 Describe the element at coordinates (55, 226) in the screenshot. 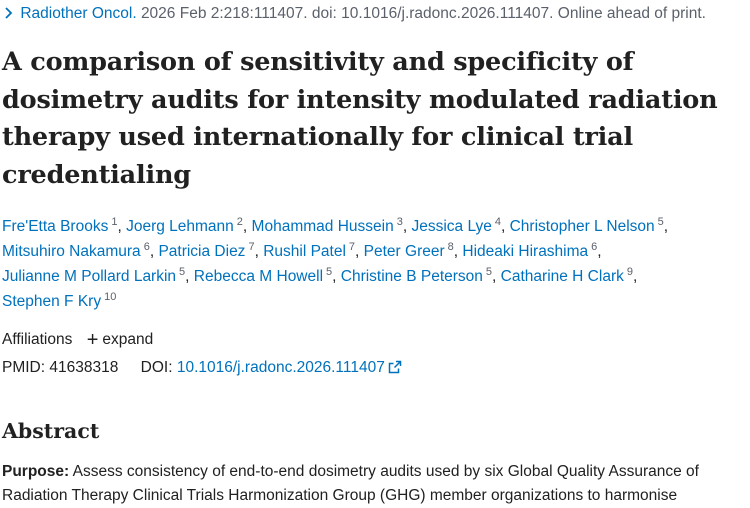

I see `author-link: Fre'Etta Brooks` at that location.